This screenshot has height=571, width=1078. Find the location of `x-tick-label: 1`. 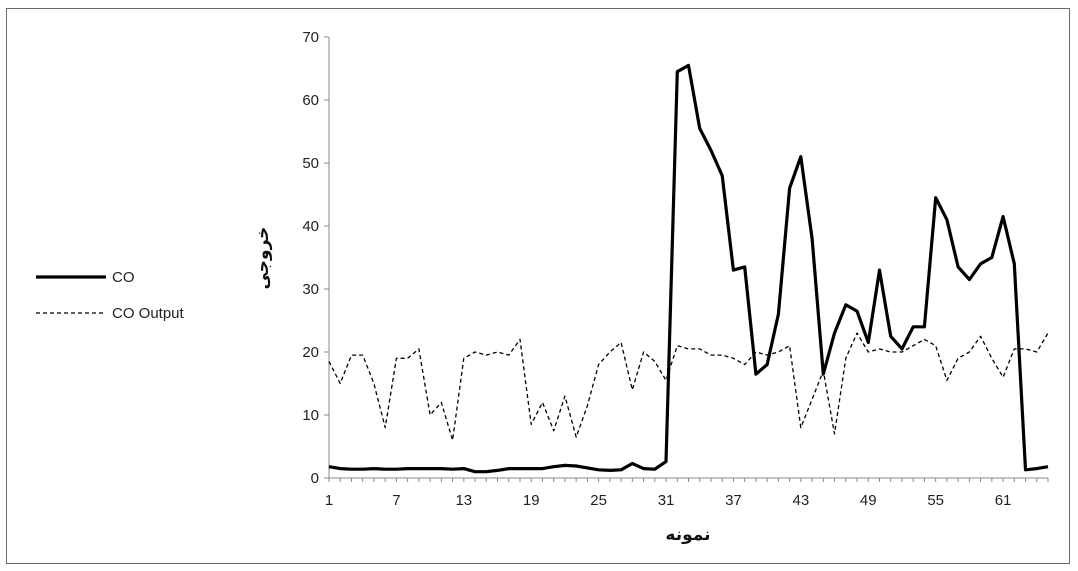

x-tick-label: 1 is located at coordinates (329, 500).